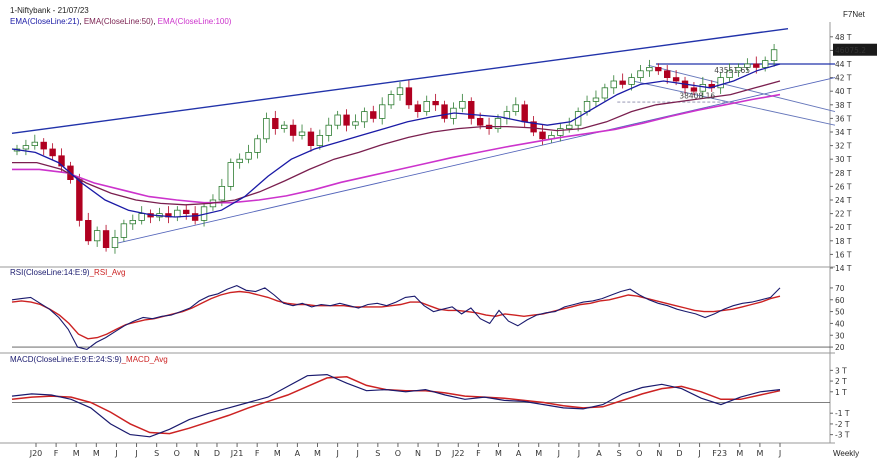 Image resolution: width=878 pixels, height=463 pixels. What do you see at coordinates (843, 91) in the screenshot?
I see `price-tick-label: 40 T` at bounding box center [843, 91].